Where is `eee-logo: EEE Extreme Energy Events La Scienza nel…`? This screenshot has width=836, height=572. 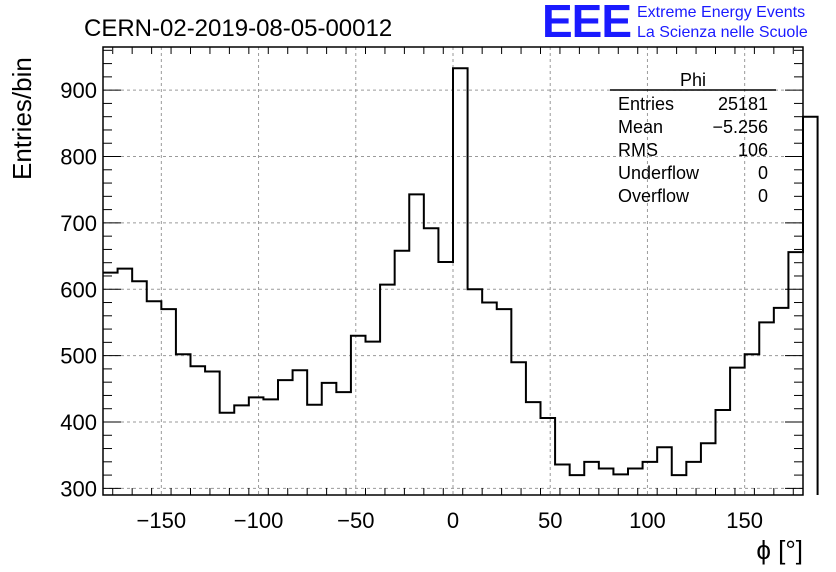 eee-logo: EEE Extreme Energy Events La Scienza nel… is located at coordinates (687, 23).